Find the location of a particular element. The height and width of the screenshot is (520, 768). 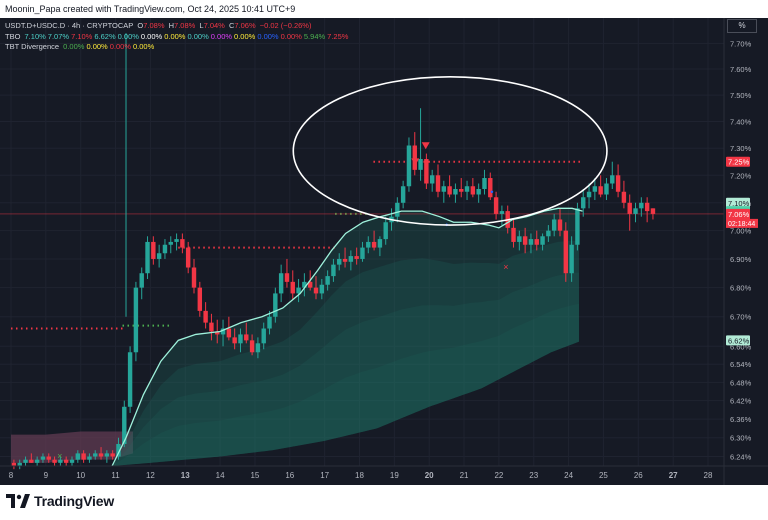

tradingview-logo: TradingView is located at coordinates (60, 501).